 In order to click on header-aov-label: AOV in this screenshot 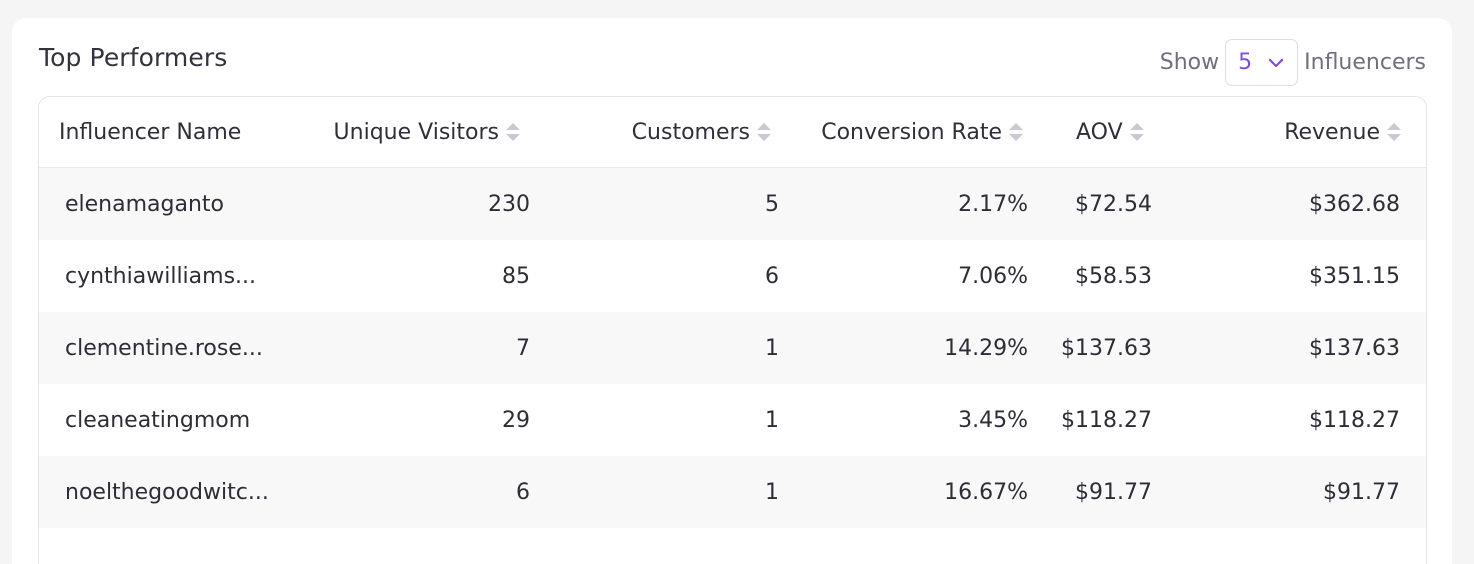, I will do `click(1099, 132)`.